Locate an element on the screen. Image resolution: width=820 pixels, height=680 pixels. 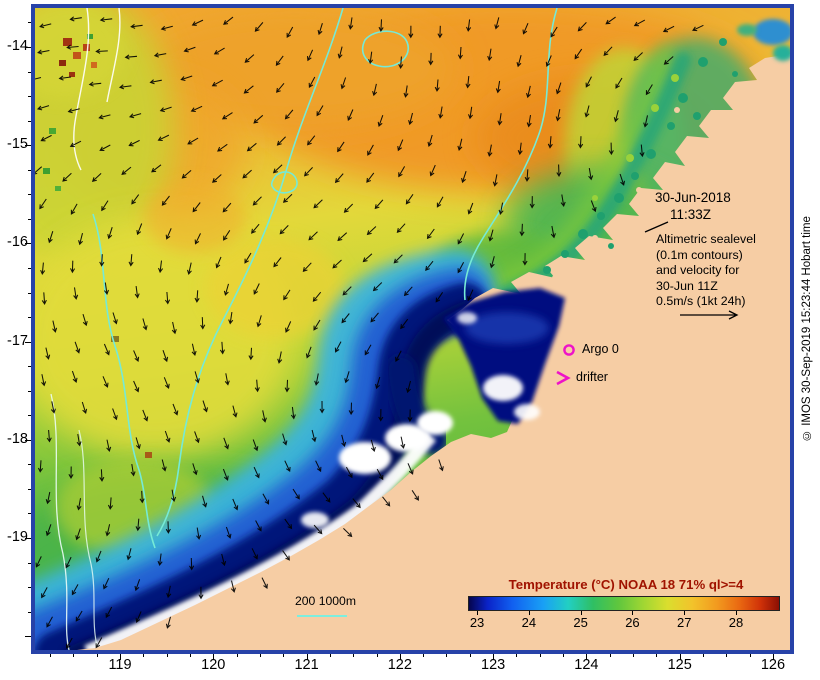
contour-loop-small is located at coordinates (284, 182).